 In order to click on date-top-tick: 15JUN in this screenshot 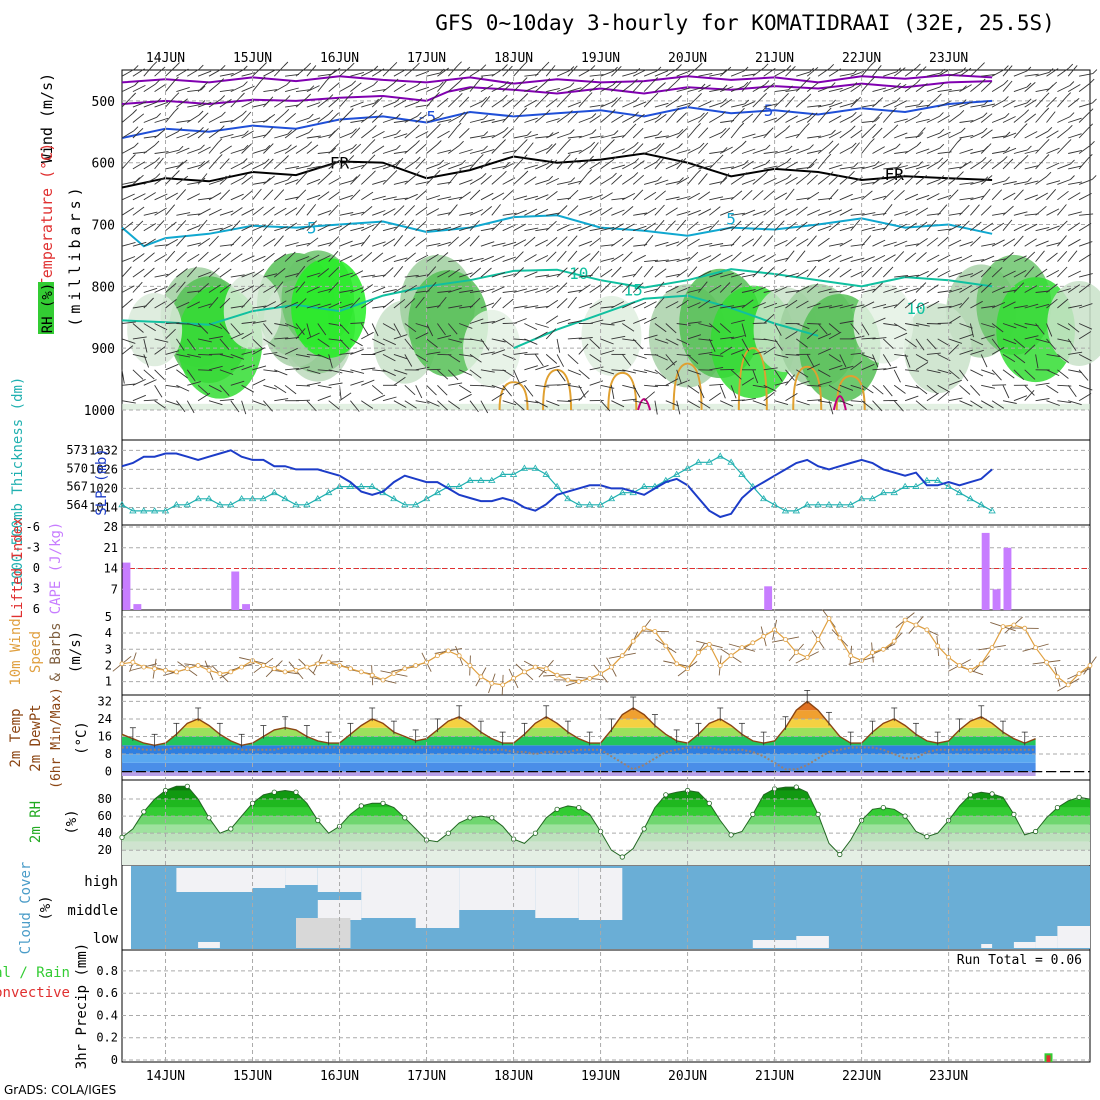, I will do `click(252, 58)`.